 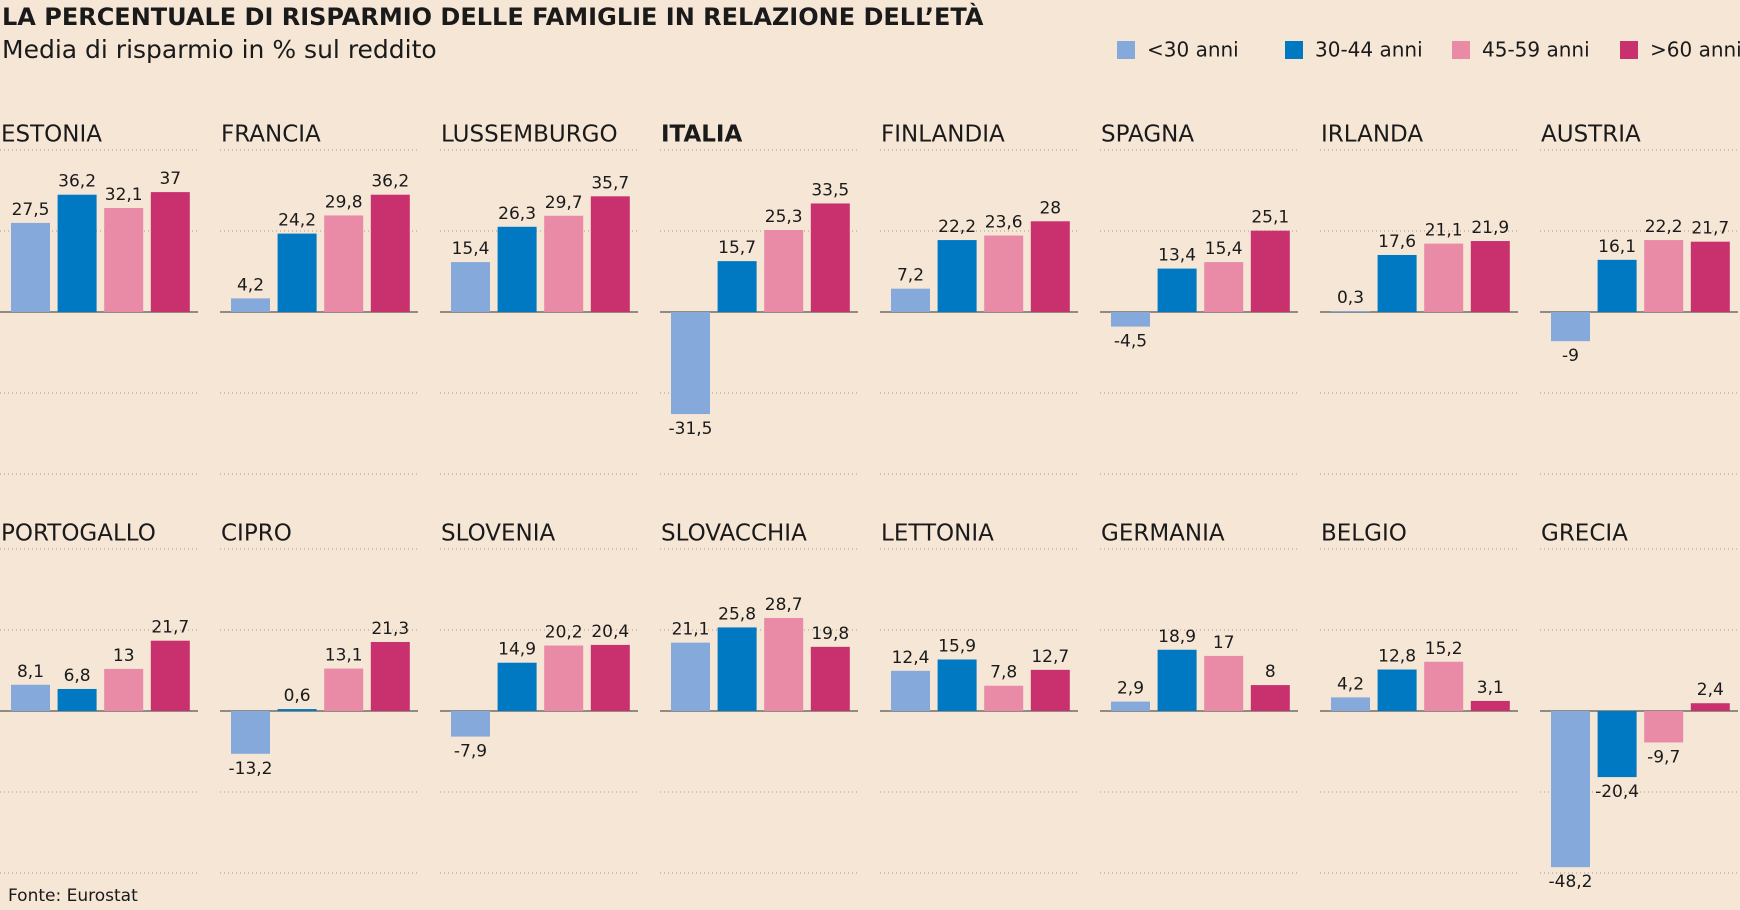 What do you see at coordinates (31, 210) in the screenshot?
I see `value-label: 27,5` at bounding box center [31, 210].